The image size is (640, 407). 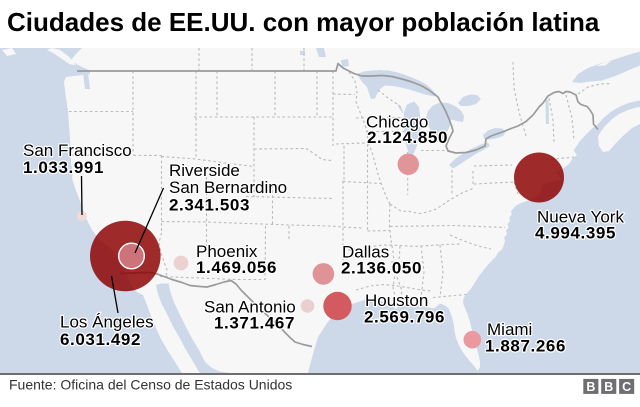 What do you see at coordinates (365, 252) in the screenshot?
I see `svg-text: Dallas` at bounding box center [365, 252].